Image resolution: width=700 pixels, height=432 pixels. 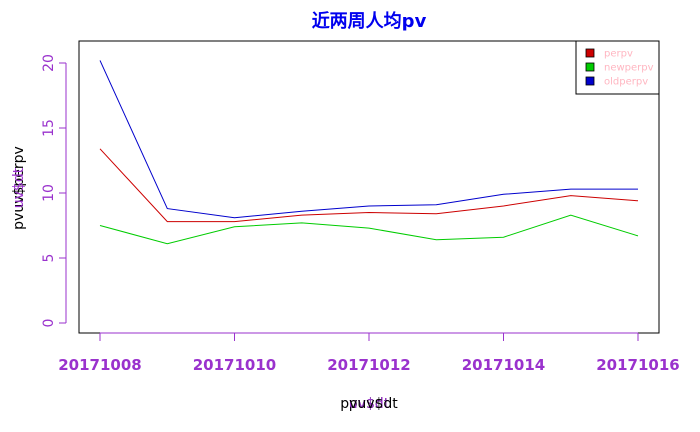 I want to click on y-axis: 0 5 10 15 20, so click(x=54, y=191).